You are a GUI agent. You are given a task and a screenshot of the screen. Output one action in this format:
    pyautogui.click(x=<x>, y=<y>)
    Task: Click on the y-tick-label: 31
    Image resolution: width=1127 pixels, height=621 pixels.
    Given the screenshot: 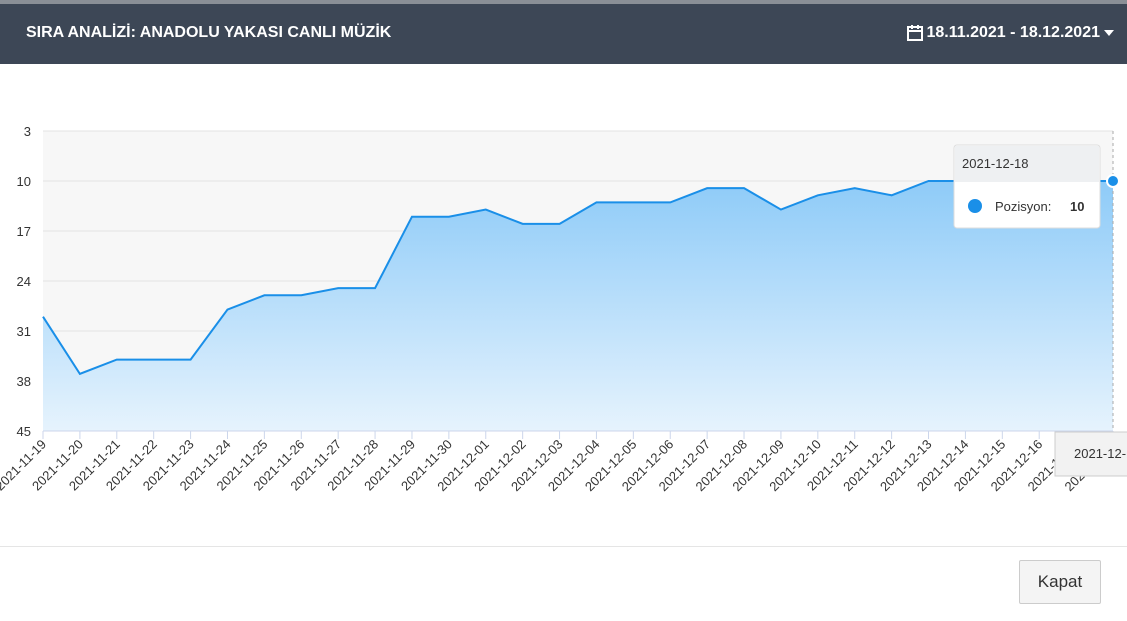 What is the action you would take?
    pyautogui.click(x=24, y=331)
    